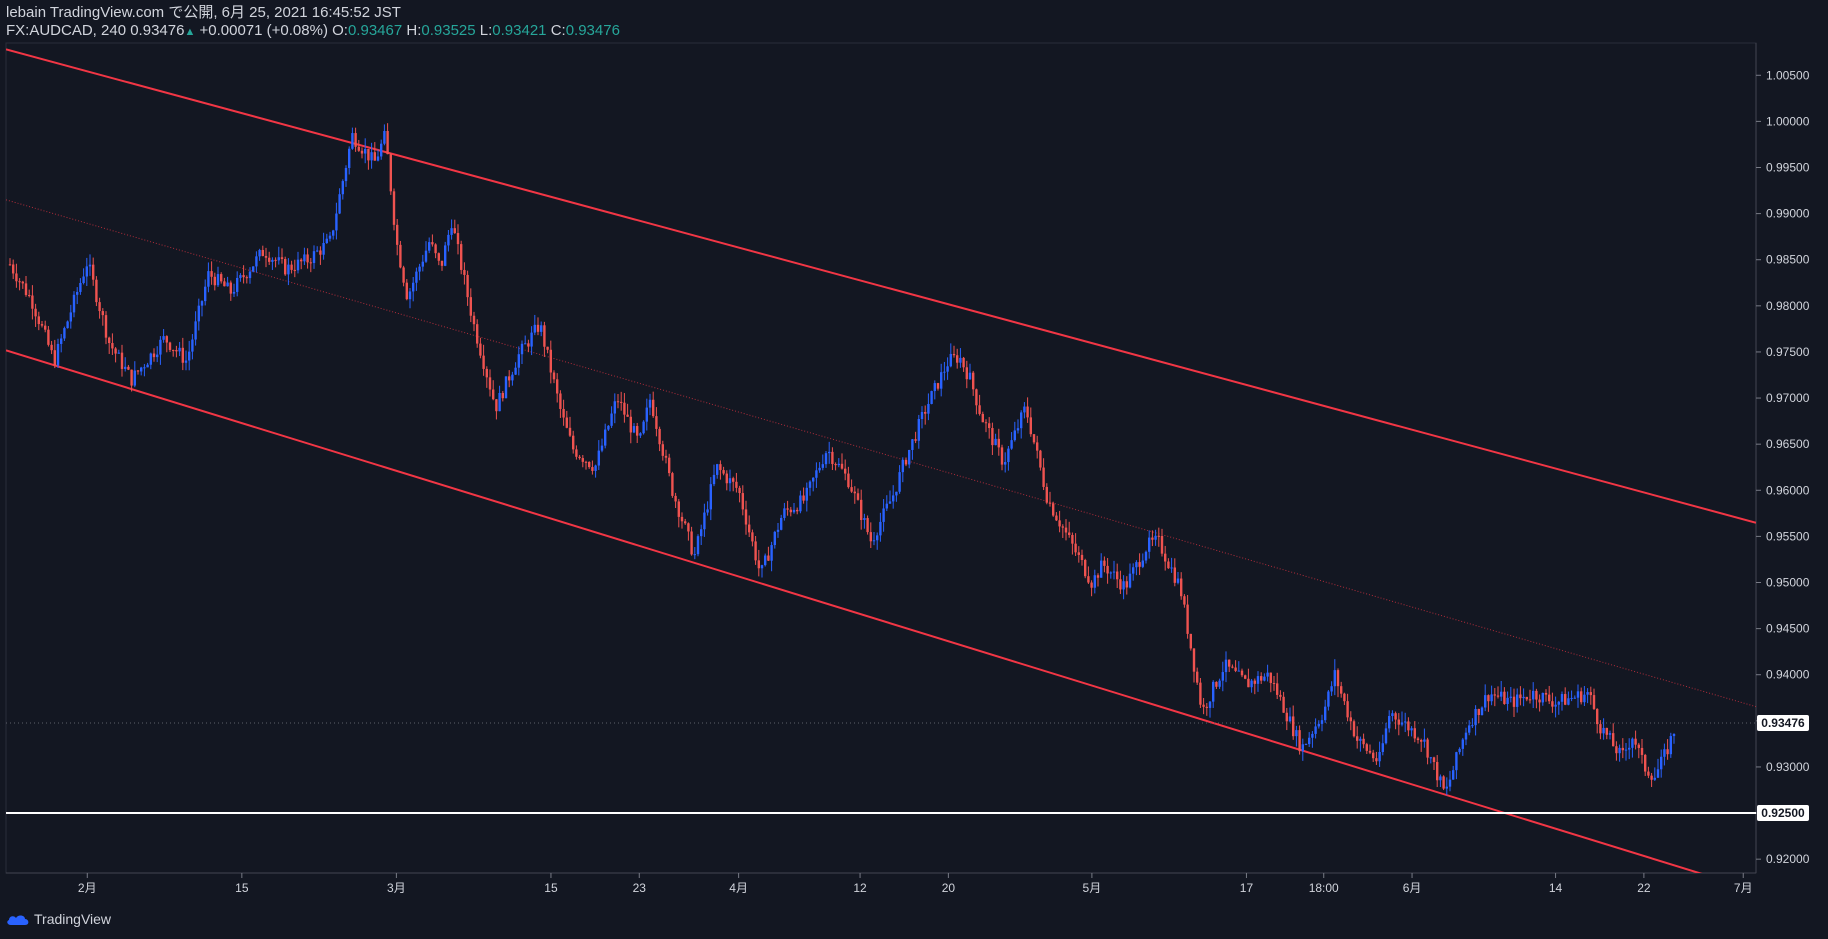 This screenshot has width=1828, height=939. What do you see at coordinates (1788, 536) in the screenshot?
I see `price-tick-label: 0.95500` at bounding box center [1788, 536].